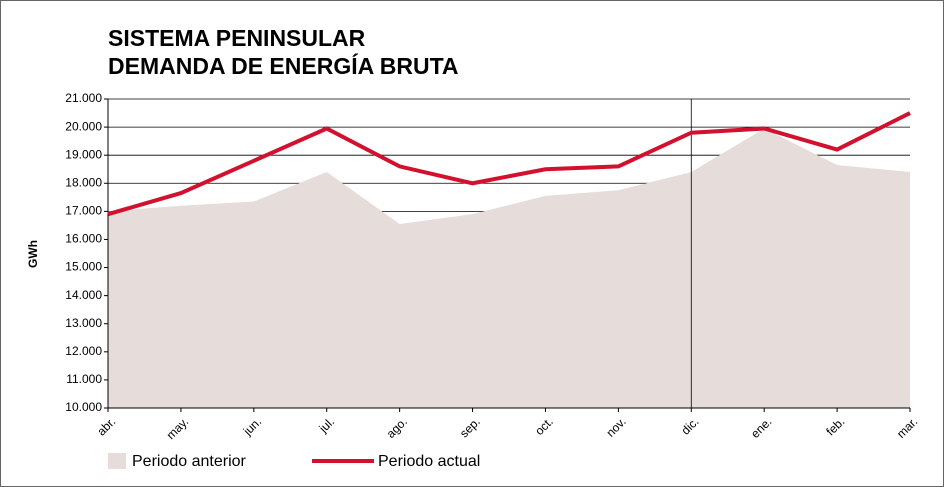  Describe the element at coordinates (83, 323) in the screenshot. I see `y-tick-label: 13.000` at that location.